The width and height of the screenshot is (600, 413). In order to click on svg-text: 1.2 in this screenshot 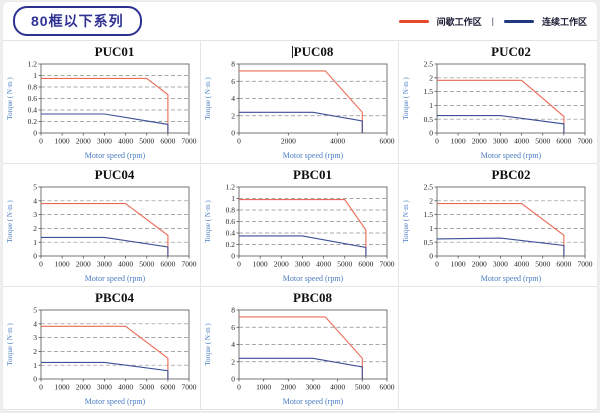, I will do `click(32, 64)`.